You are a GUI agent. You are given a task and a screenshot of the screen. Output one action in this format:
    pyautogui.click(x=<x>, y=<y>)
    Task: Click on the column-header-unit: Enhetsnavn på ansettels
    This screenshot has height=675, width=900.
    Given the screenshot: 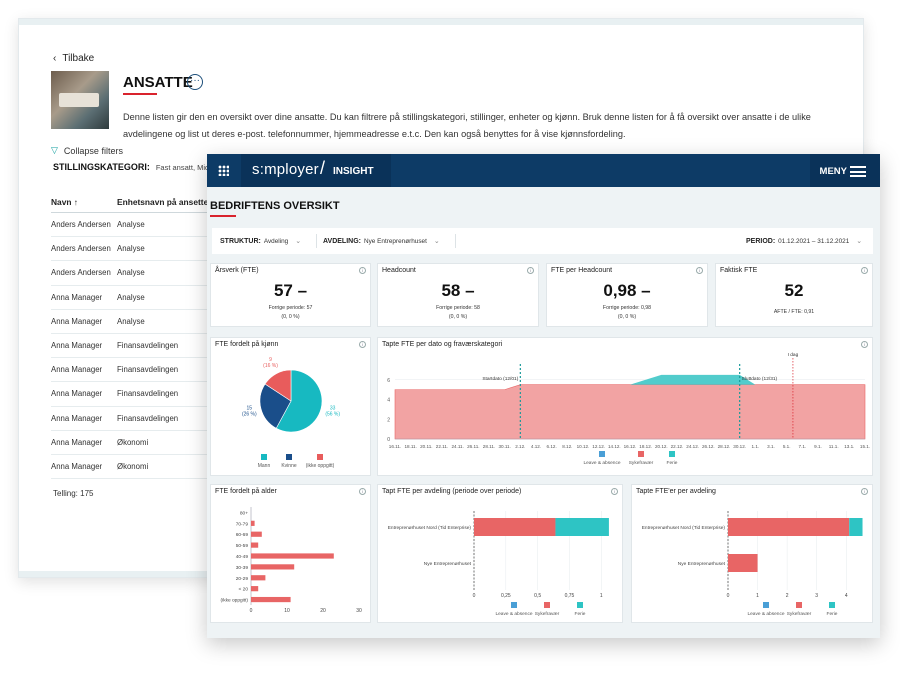 What is the action you would take?
    pyautogui.click(x=163, y=201)
    